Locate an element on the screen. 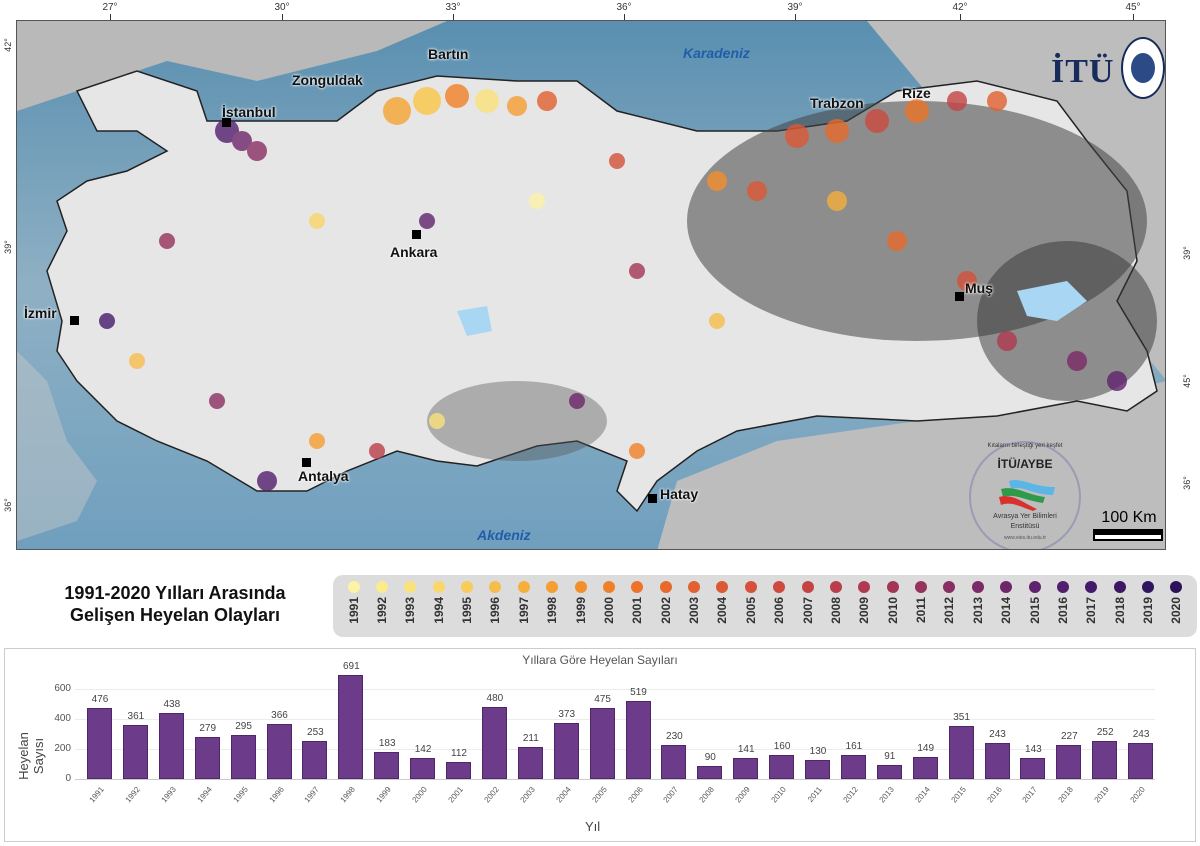  bar-2012 is located at coordinates (853, 766).